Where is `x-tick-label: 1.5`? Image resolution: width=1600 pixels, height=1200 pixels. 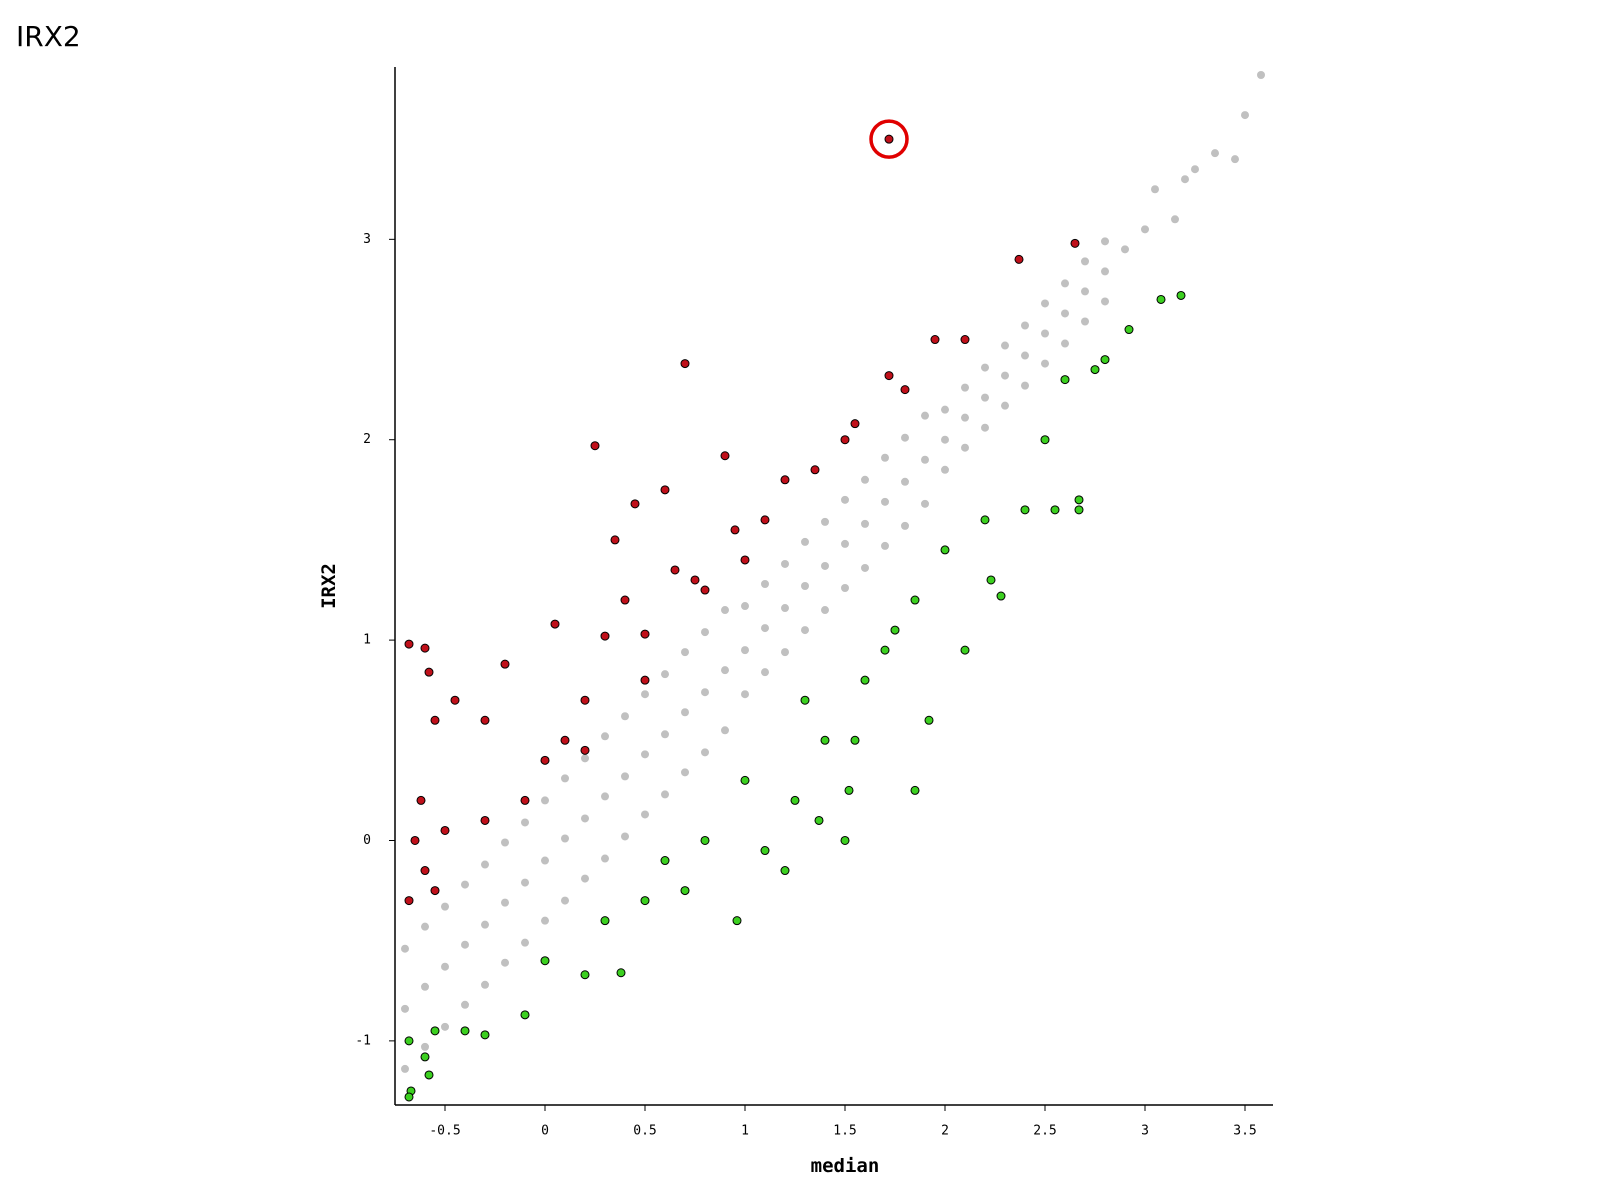
x-tick-label: 1.5 is located at coordinates (844, 1131).